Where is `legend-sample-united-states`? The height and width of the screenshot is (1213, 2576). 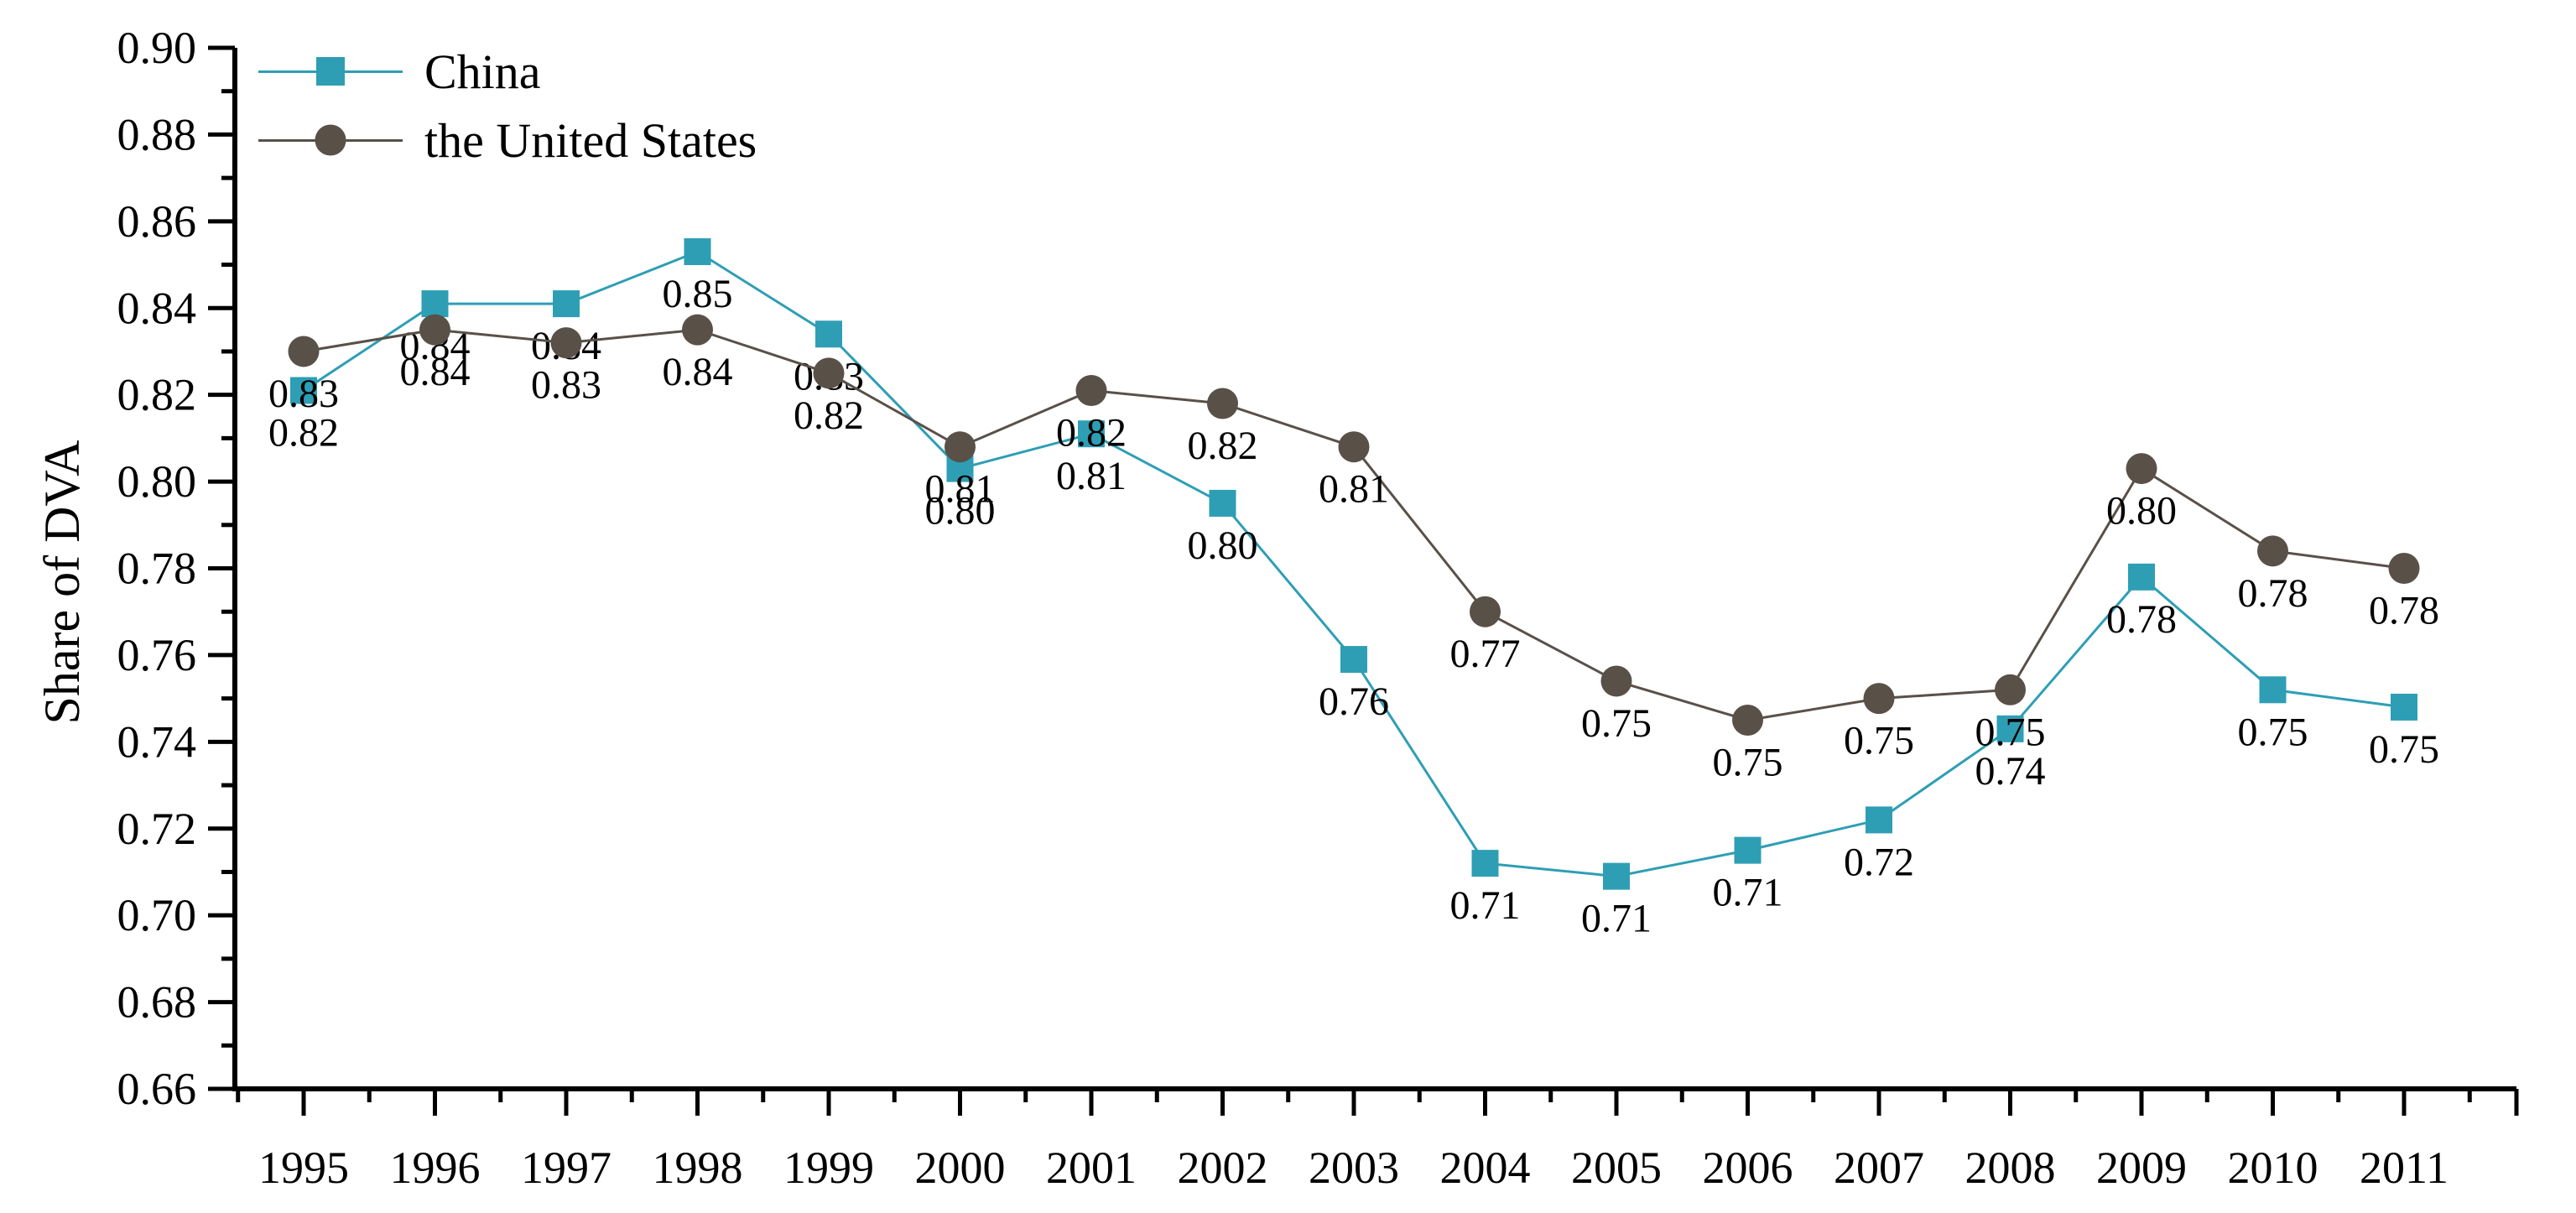 legend-sample-united-states is located at coordinates (330, 140).